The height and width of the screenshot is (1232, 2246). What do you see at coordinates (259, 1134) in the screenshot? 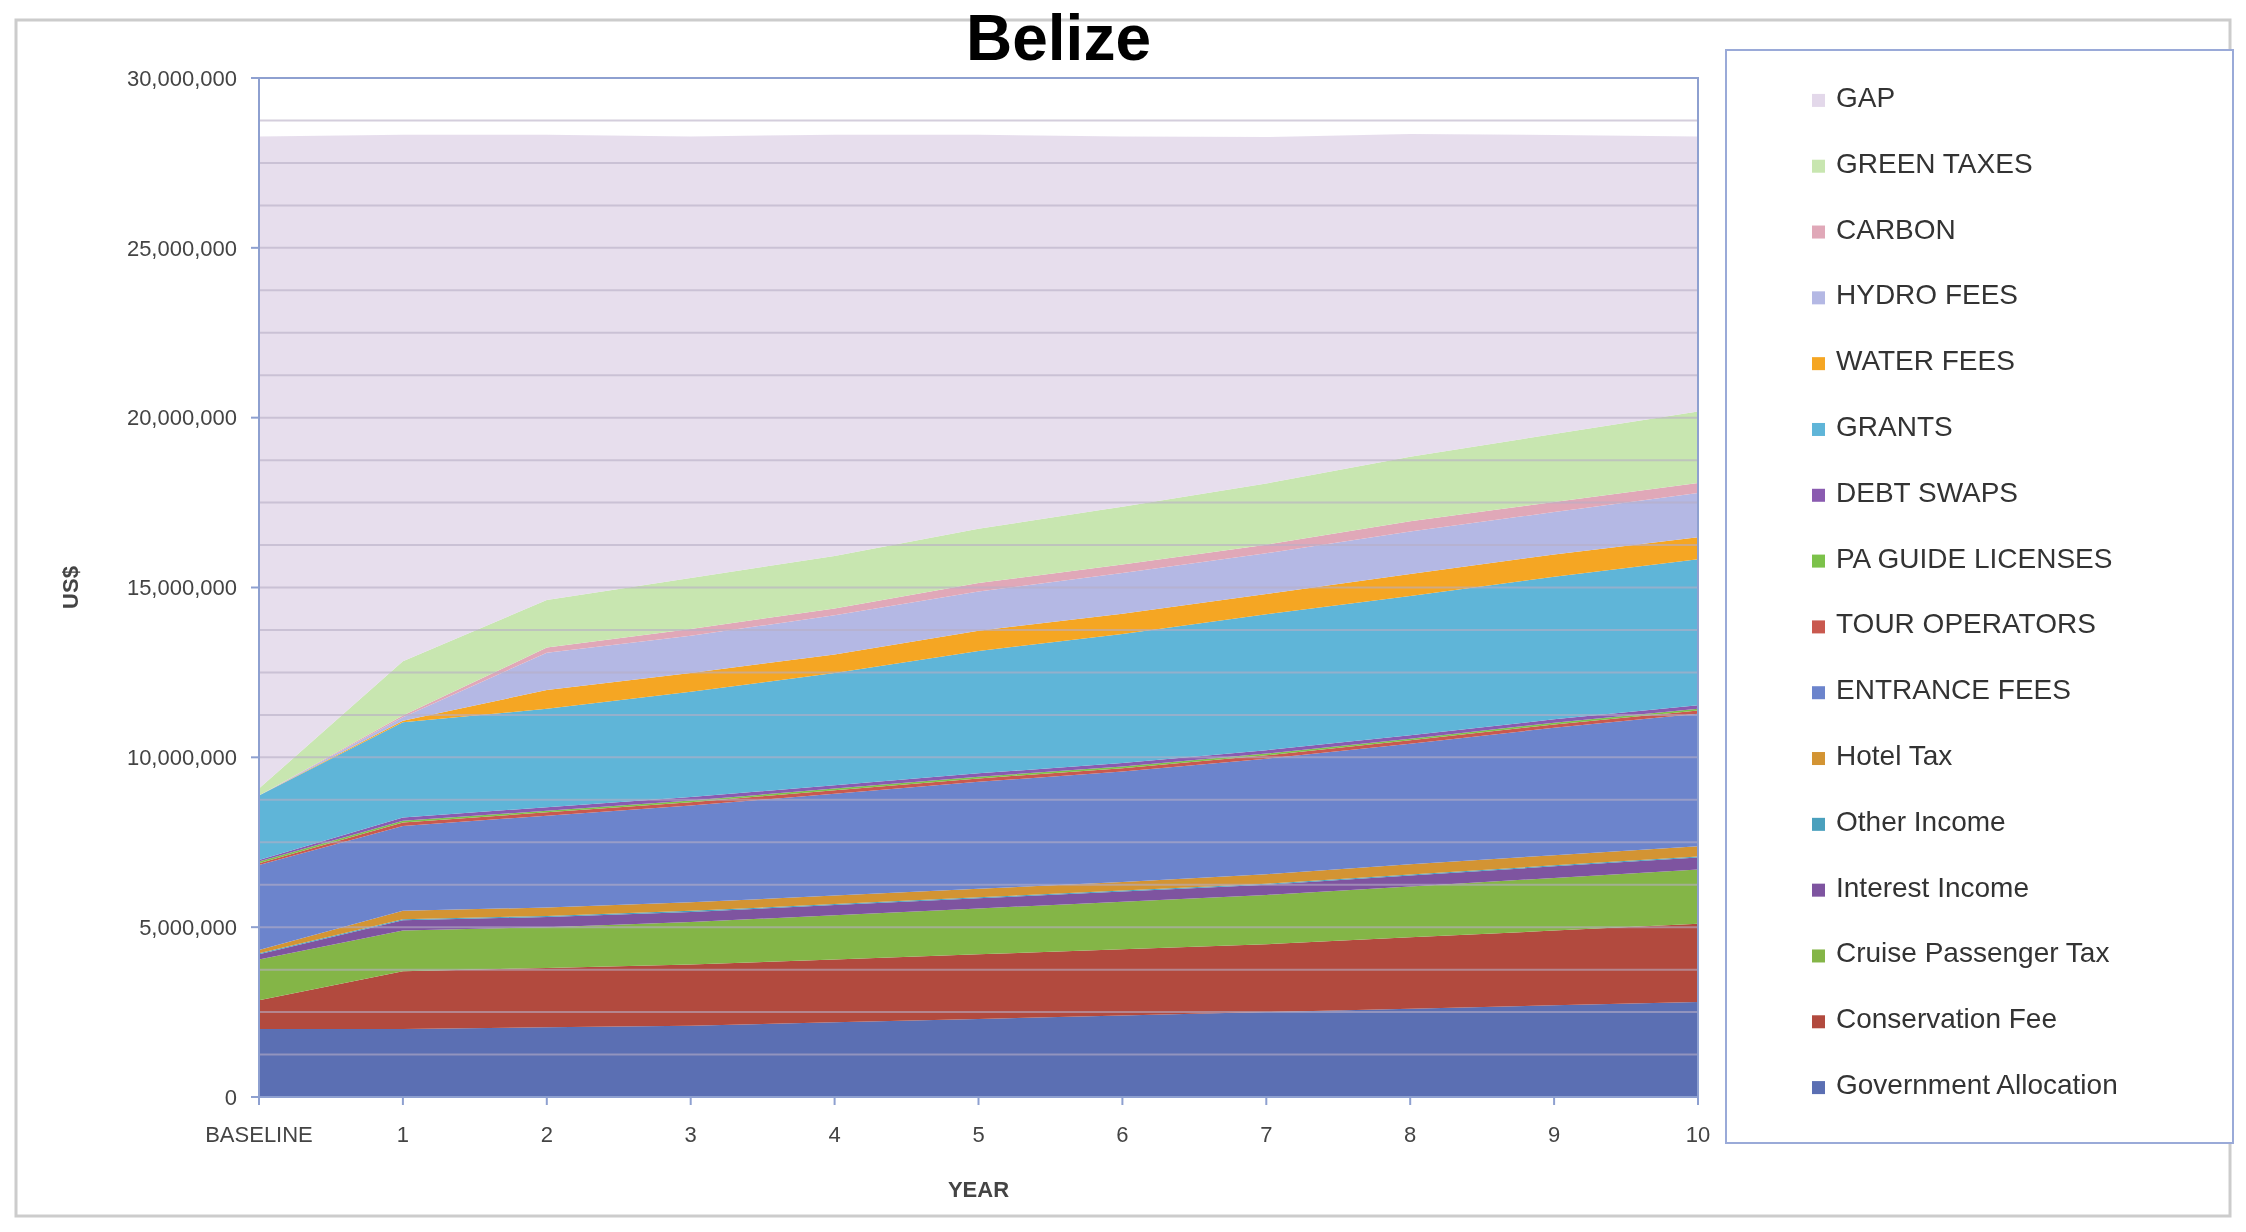
I see `x-tick-label: BASELINE` at bounding box center [259, 1134].